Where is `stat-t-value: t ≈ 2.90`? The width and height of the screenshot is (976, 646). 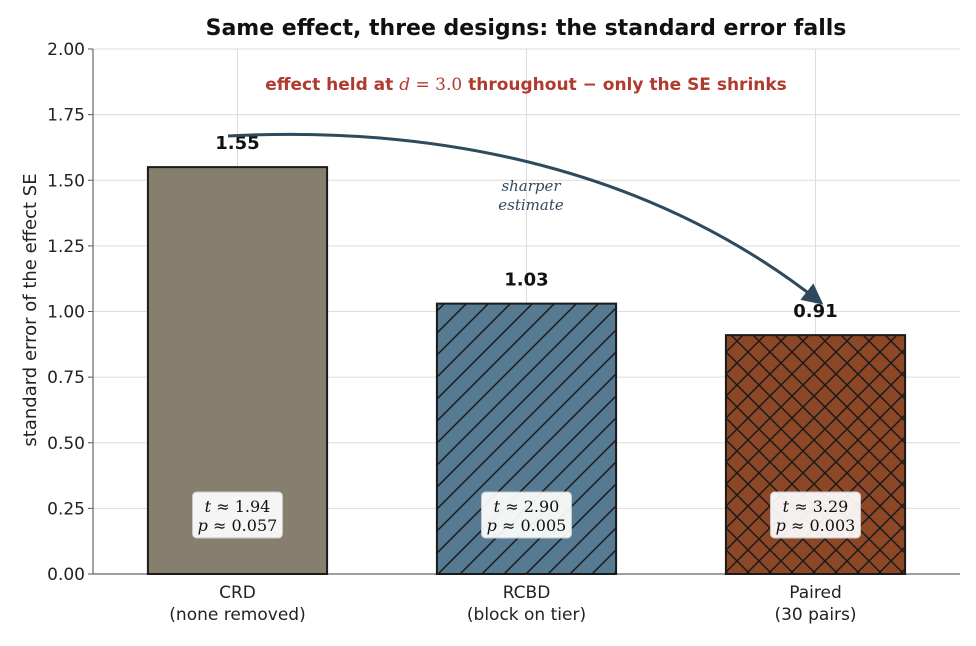 stat-t-value: t ≈ 2.90 is located at coordinates (527, 506).